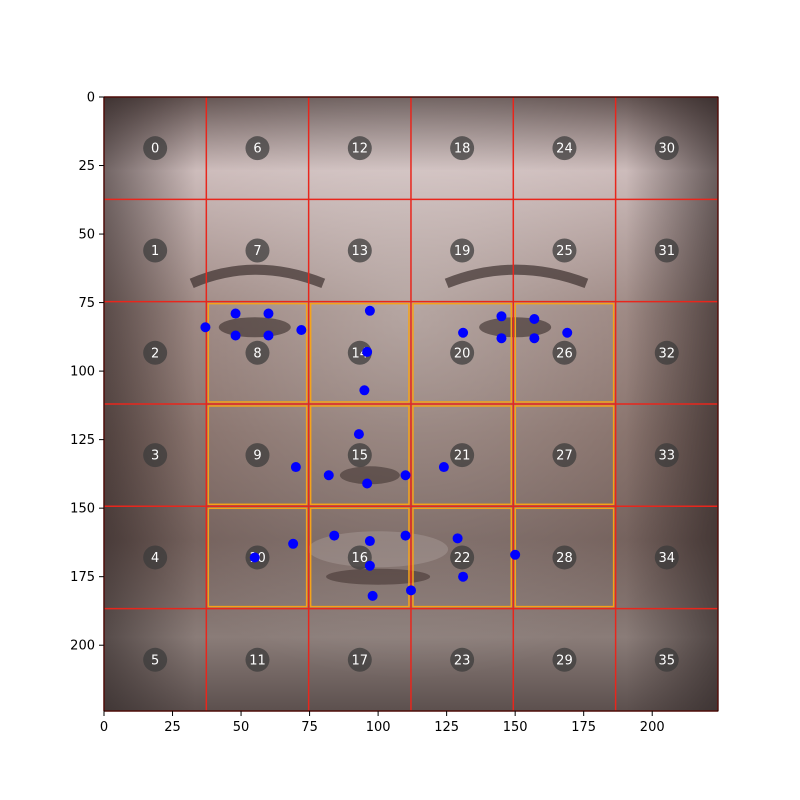 The height and width of the screenshot is (800, 800). What do you see at coordinates (378, 576) in the screenshot?
I see `mouth-shape` at bounding box center [378, 576].